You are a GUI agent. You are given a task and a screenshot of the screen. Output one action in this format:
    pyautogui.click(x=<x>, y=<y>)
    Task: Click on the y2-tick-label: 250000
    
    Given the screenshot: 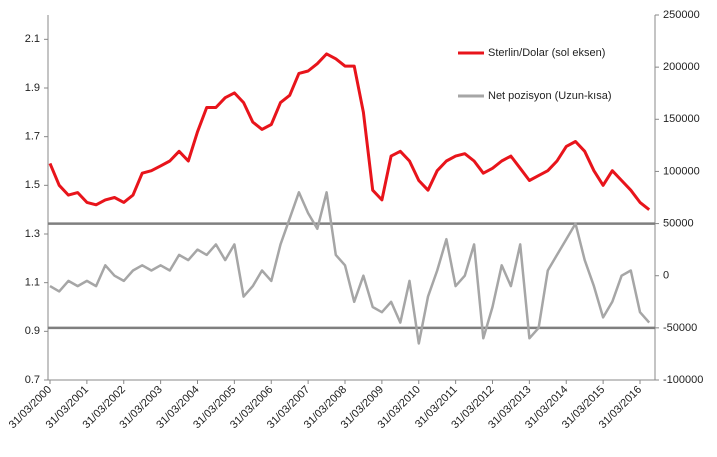 What is the action you would take?
    pyautogui.click(x=681, y=15)
    